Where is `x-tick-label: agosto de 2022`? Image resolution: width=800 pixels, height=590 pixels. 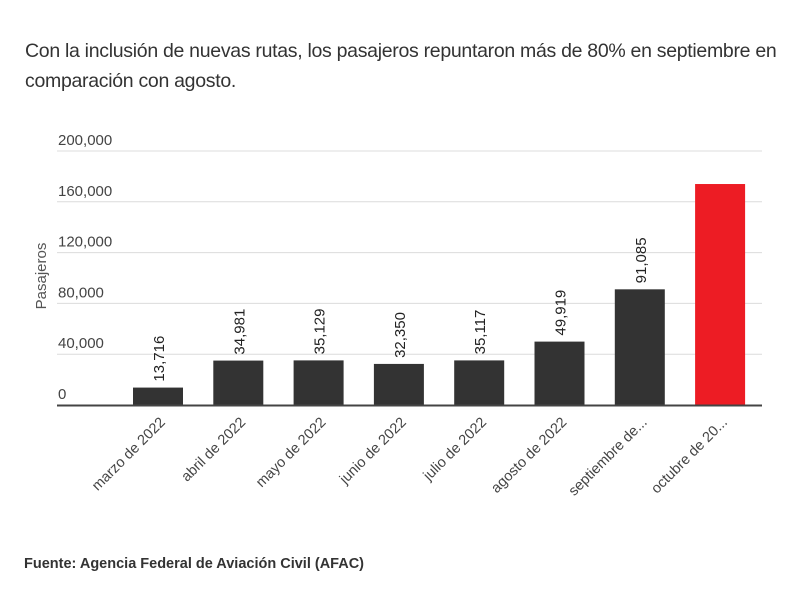
x-tick-label: agosto de 2022 is located at coordinates (529, 456).